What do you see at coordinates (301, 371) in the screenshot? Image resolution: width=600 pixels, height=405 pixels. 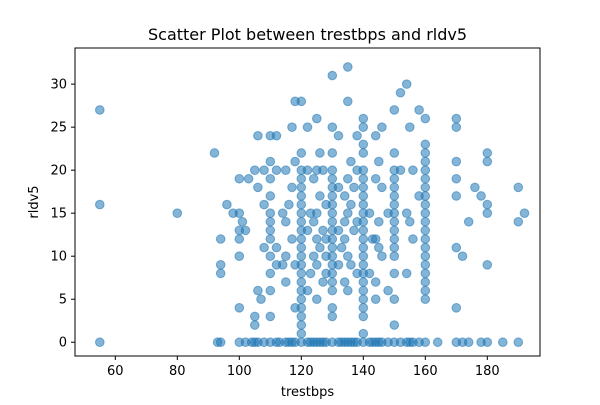 I see `x-tick-label: 120` at bounding box center [301, 371].